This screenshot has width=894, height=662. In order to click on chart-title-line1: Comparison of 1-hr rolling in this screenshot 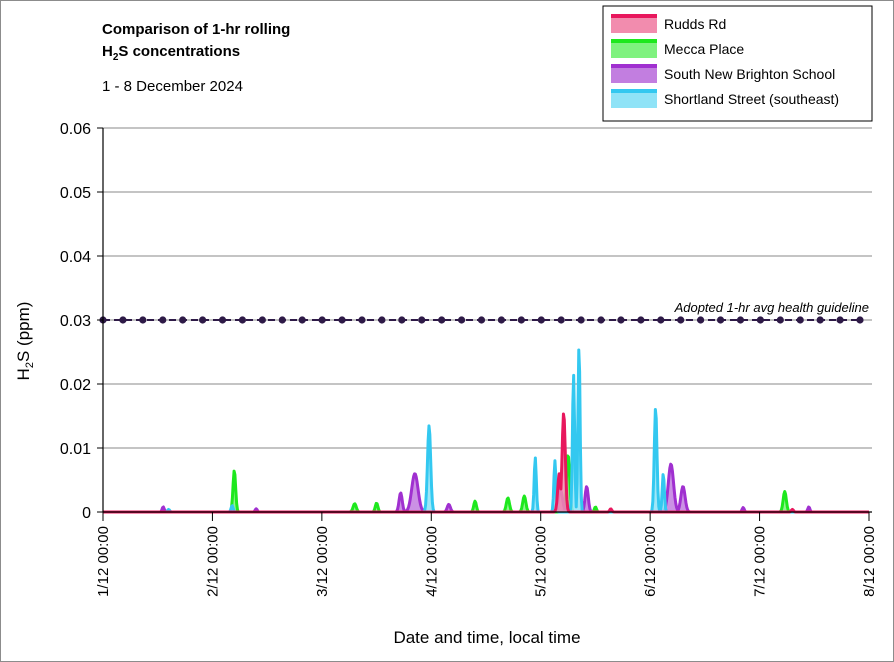, I will do `click(196, 29)`.